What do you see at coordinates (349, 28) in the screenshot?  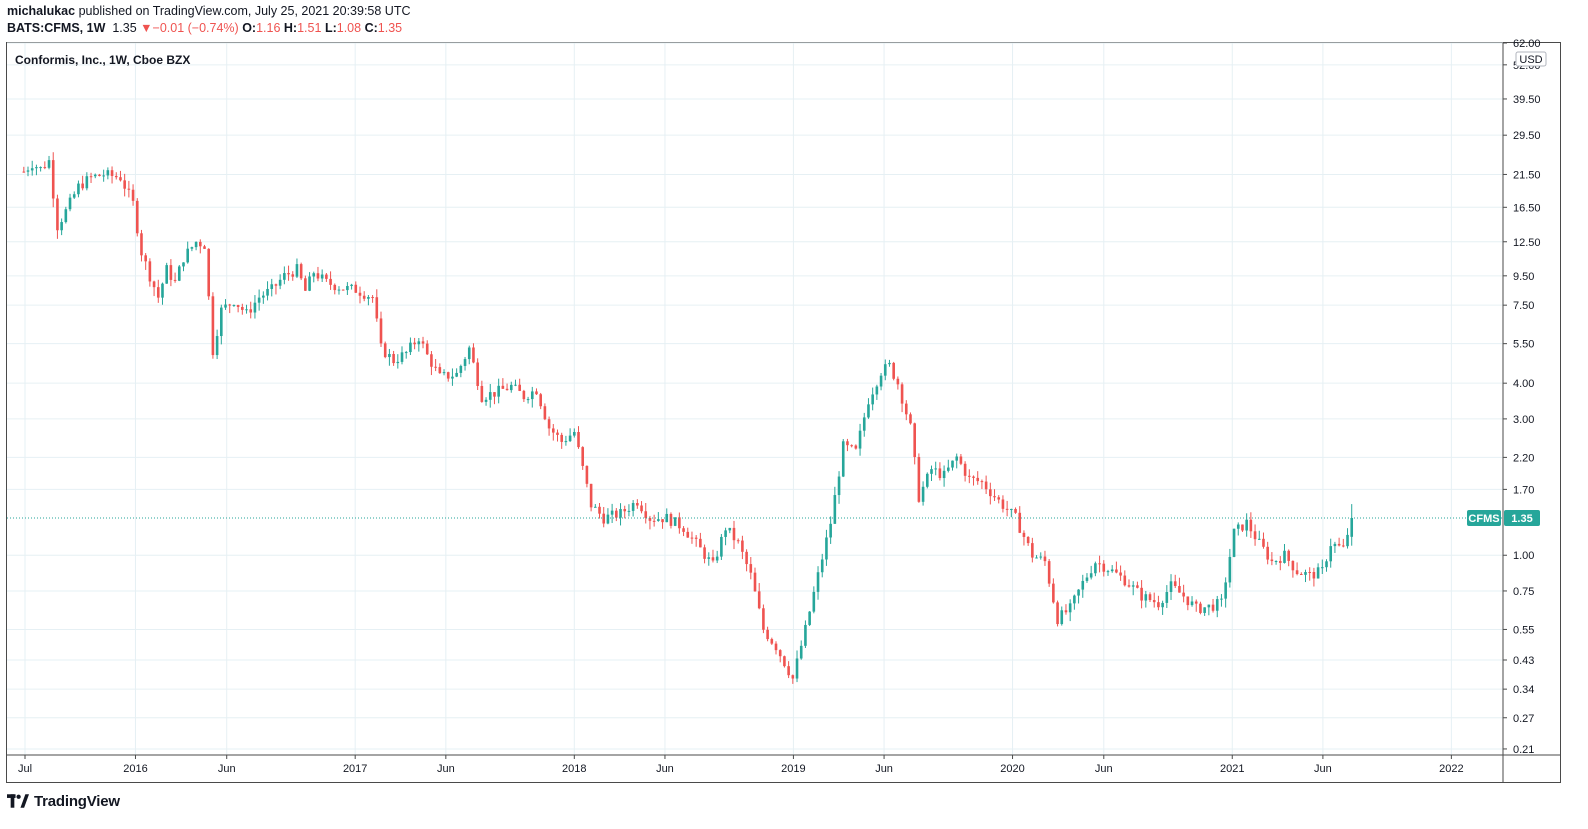 I see `low-value: 1.08` at bounding box center [349, 28].